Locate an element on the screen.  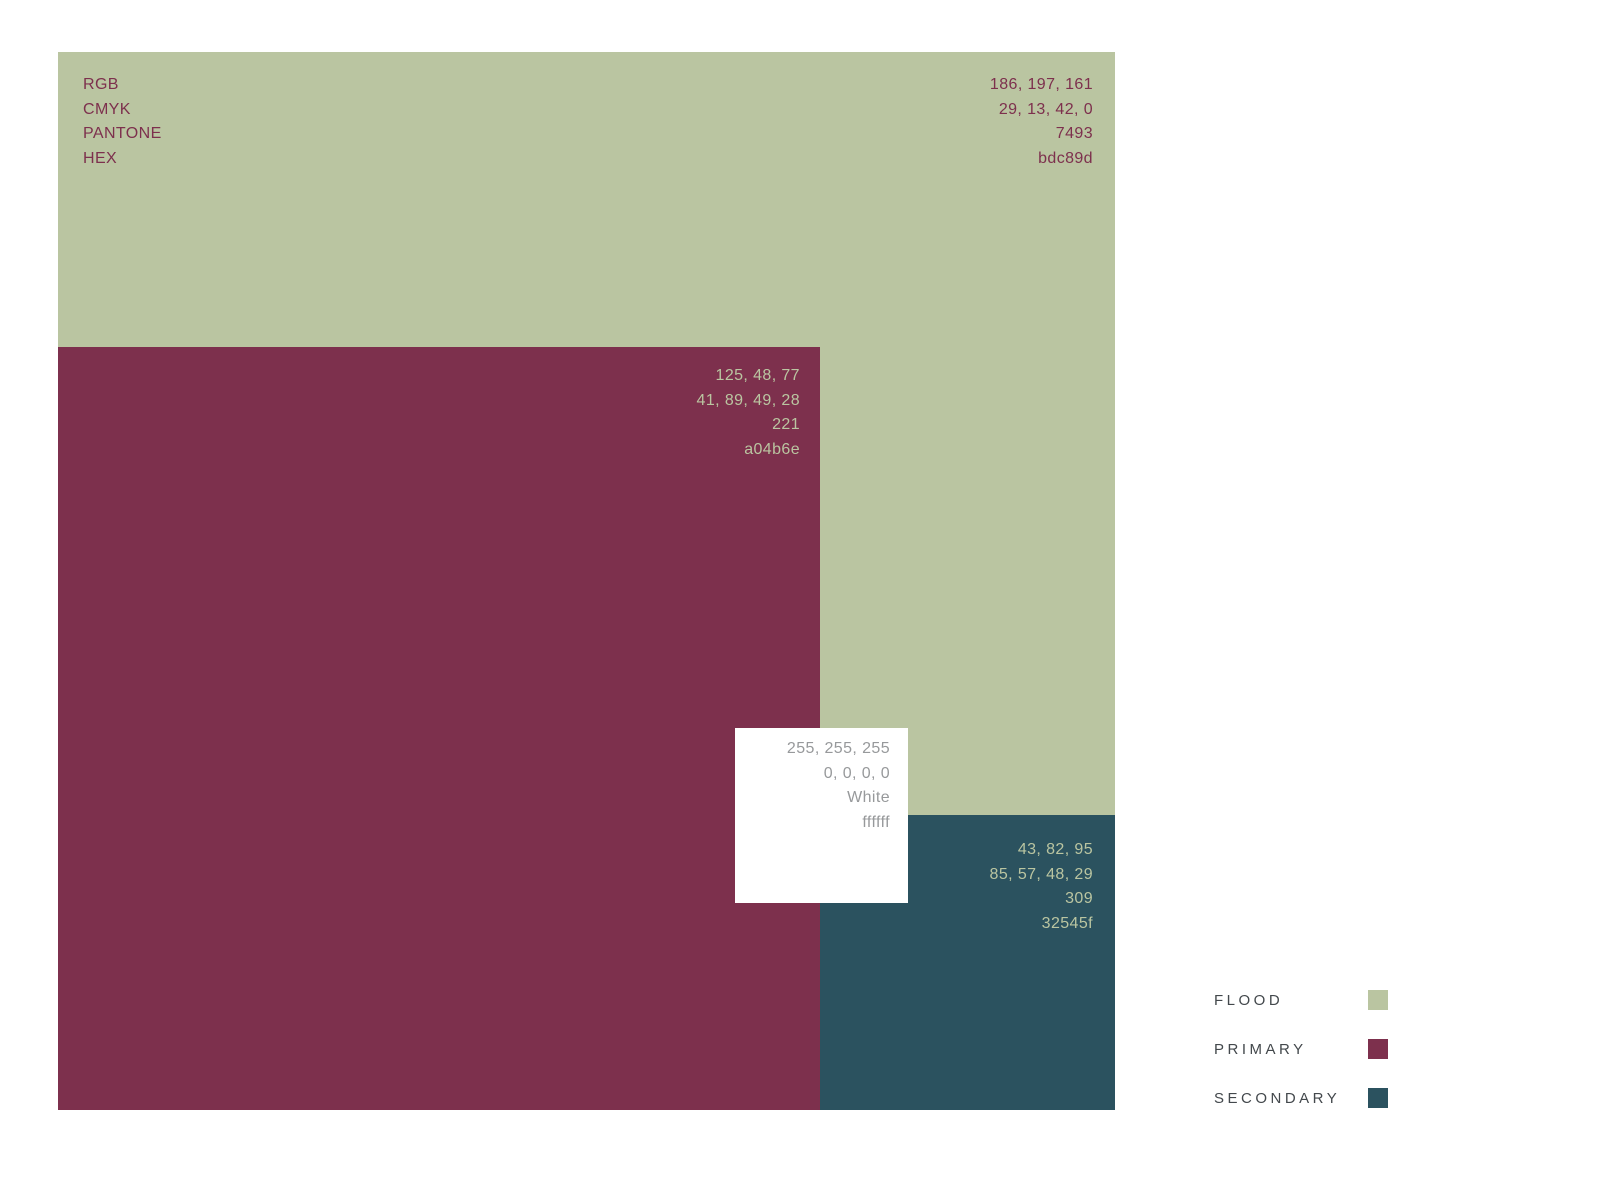
legend-swatch-secondary is located at coordinates (1378, 1098).